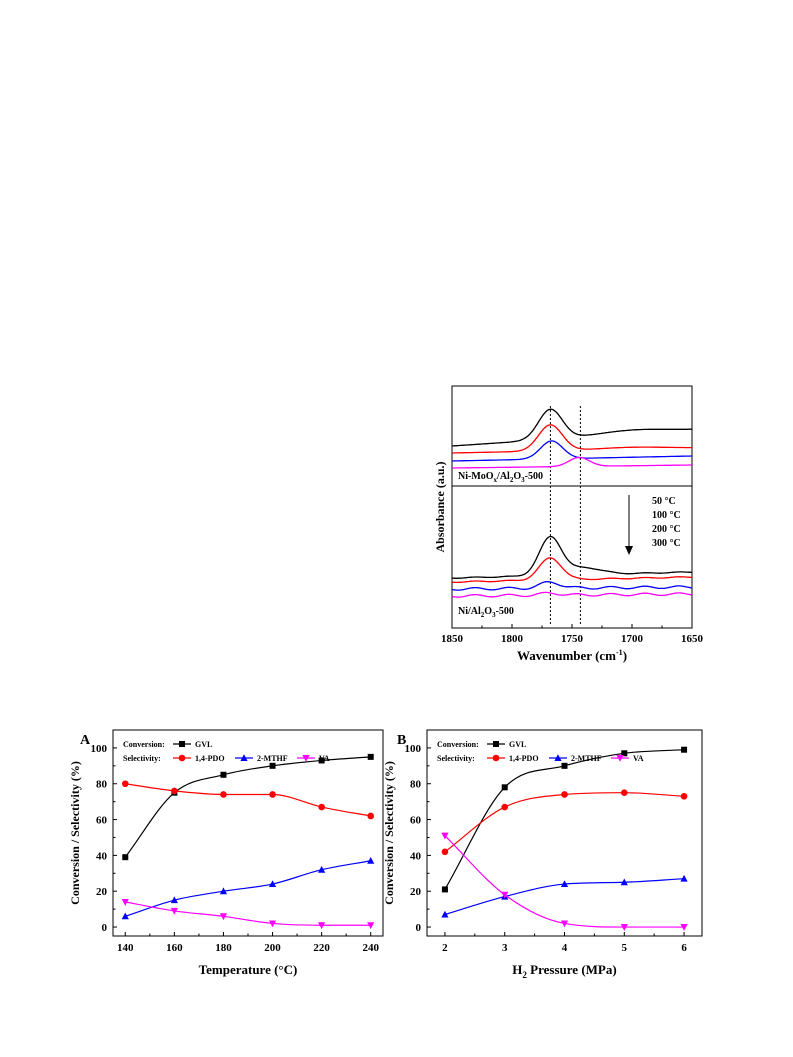 The image size is (793, 1057). Describe the element at coordinates (684, 948) in the screenshot. I see `x-tick-label: 6` at that location.